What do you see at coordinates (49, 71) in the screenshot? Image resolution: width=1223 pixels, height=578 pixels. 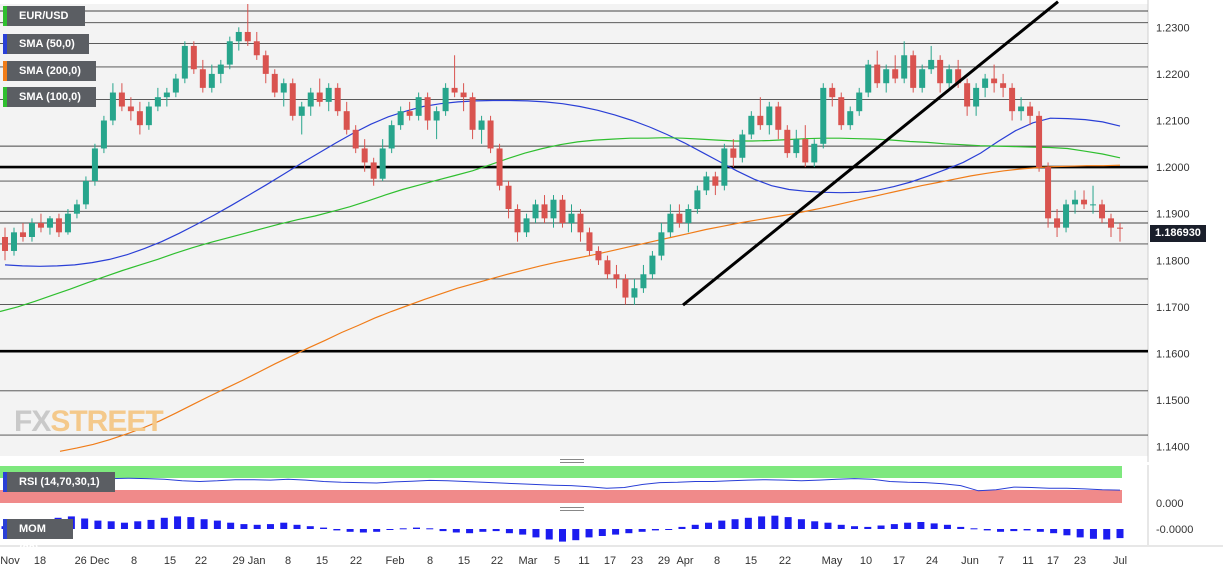 I see `sma200-legend: SMA (200,0)` at bounding box center [49, 71].